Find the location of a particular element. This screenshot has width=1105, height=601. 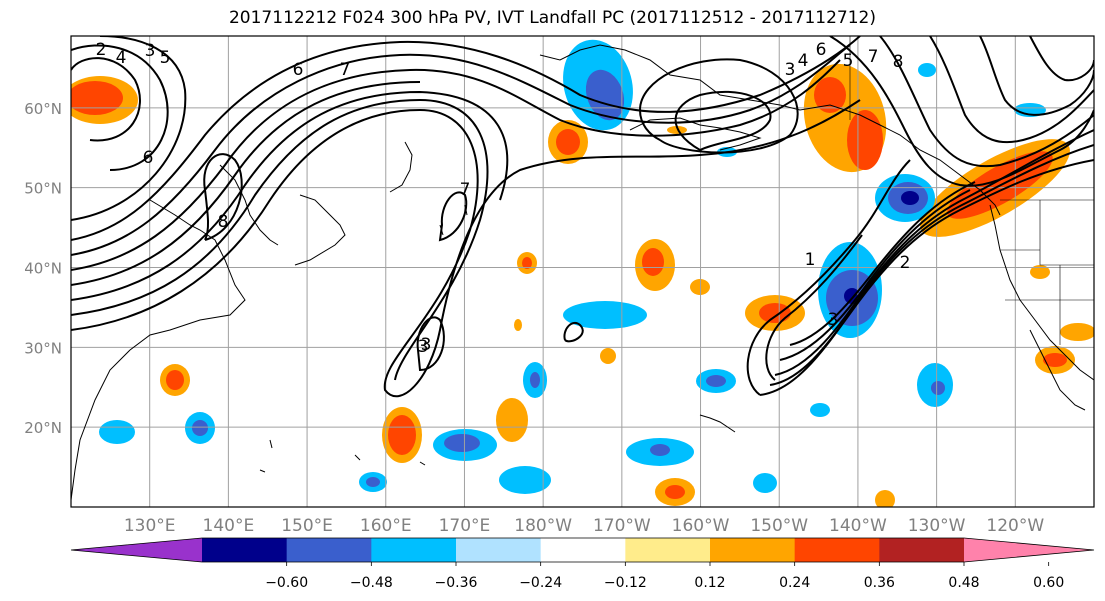

contour-label: 1 is located at coordinates (810, 260).